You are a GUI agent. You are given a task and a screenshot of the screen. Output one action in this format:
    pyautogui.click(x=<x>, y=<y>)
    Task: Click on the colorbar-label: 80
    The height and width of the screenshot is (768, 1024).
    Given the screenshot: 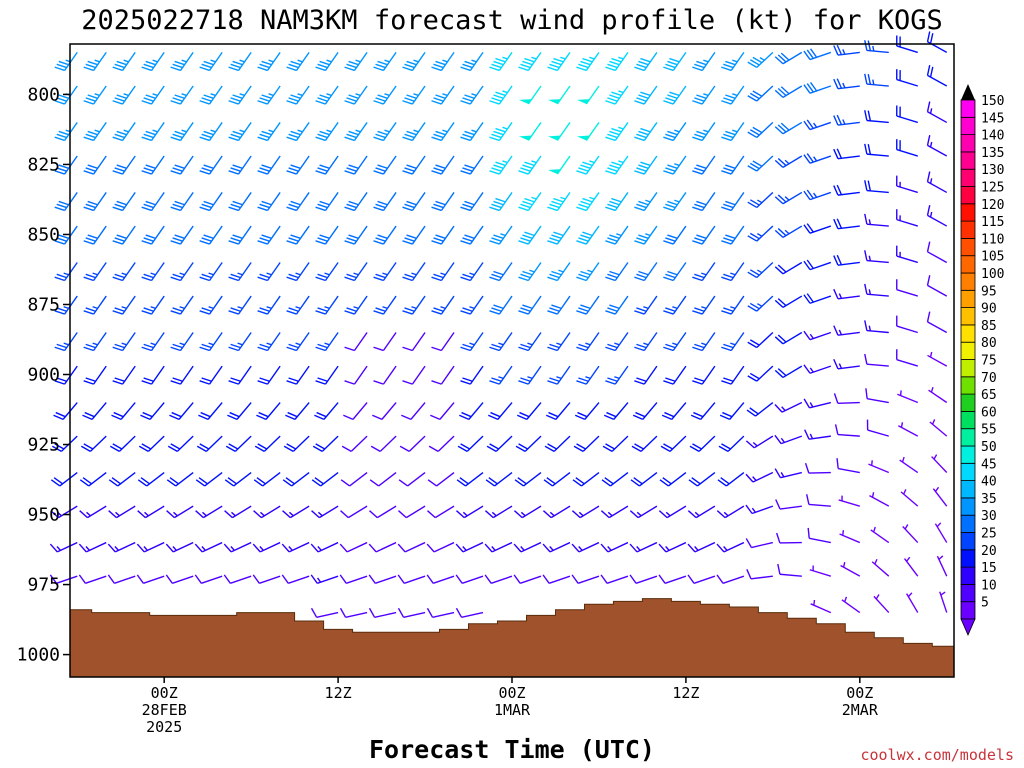 What is the action you would take?
    pyautogui.click(x=989, y=343)
    